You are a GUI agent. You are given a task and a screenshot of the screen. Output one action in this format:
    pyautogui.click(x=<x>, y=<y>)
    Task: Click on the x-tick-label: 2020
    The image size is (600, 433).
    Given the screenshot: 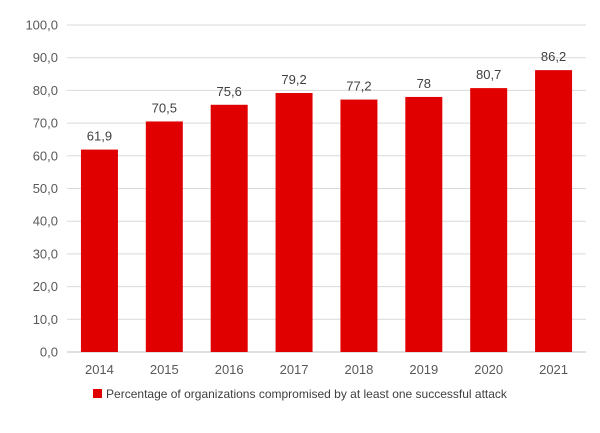 What is the action you would take?
    pyautogui.click(x=488, y=369)
    